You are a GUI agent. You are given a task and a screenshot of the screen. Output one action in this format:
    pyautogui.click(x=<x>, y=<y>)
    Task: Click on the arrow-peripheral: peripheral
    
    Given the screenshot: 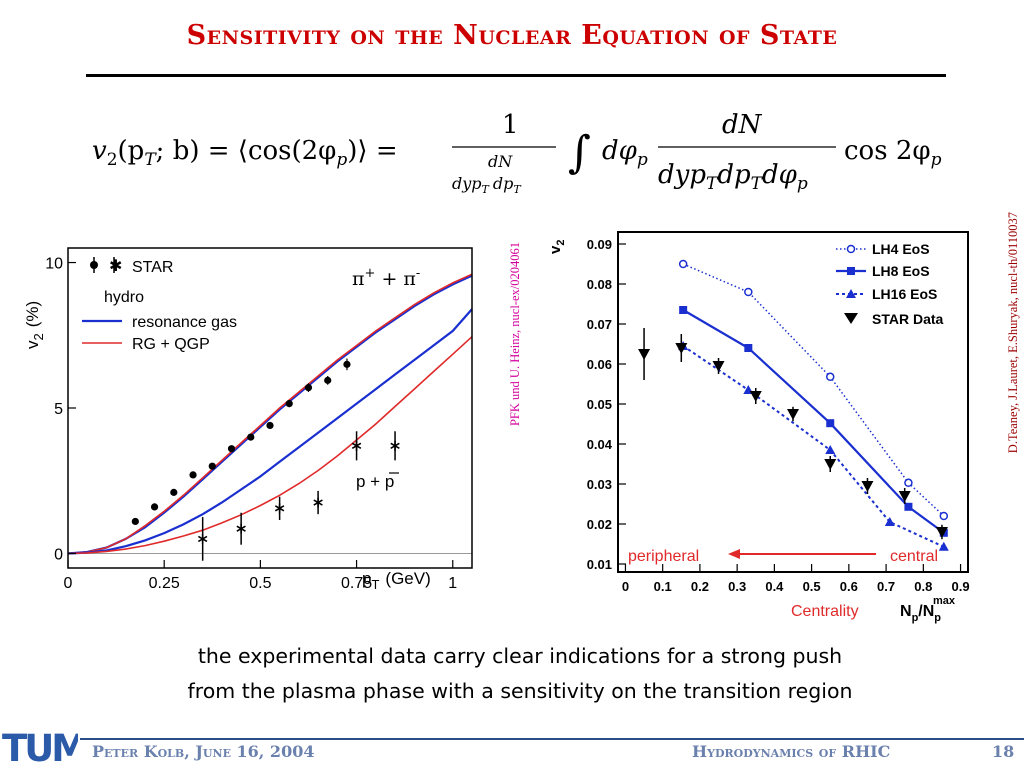 What is the action you would take?
    pyautogui.click(x=663, y=556)
    